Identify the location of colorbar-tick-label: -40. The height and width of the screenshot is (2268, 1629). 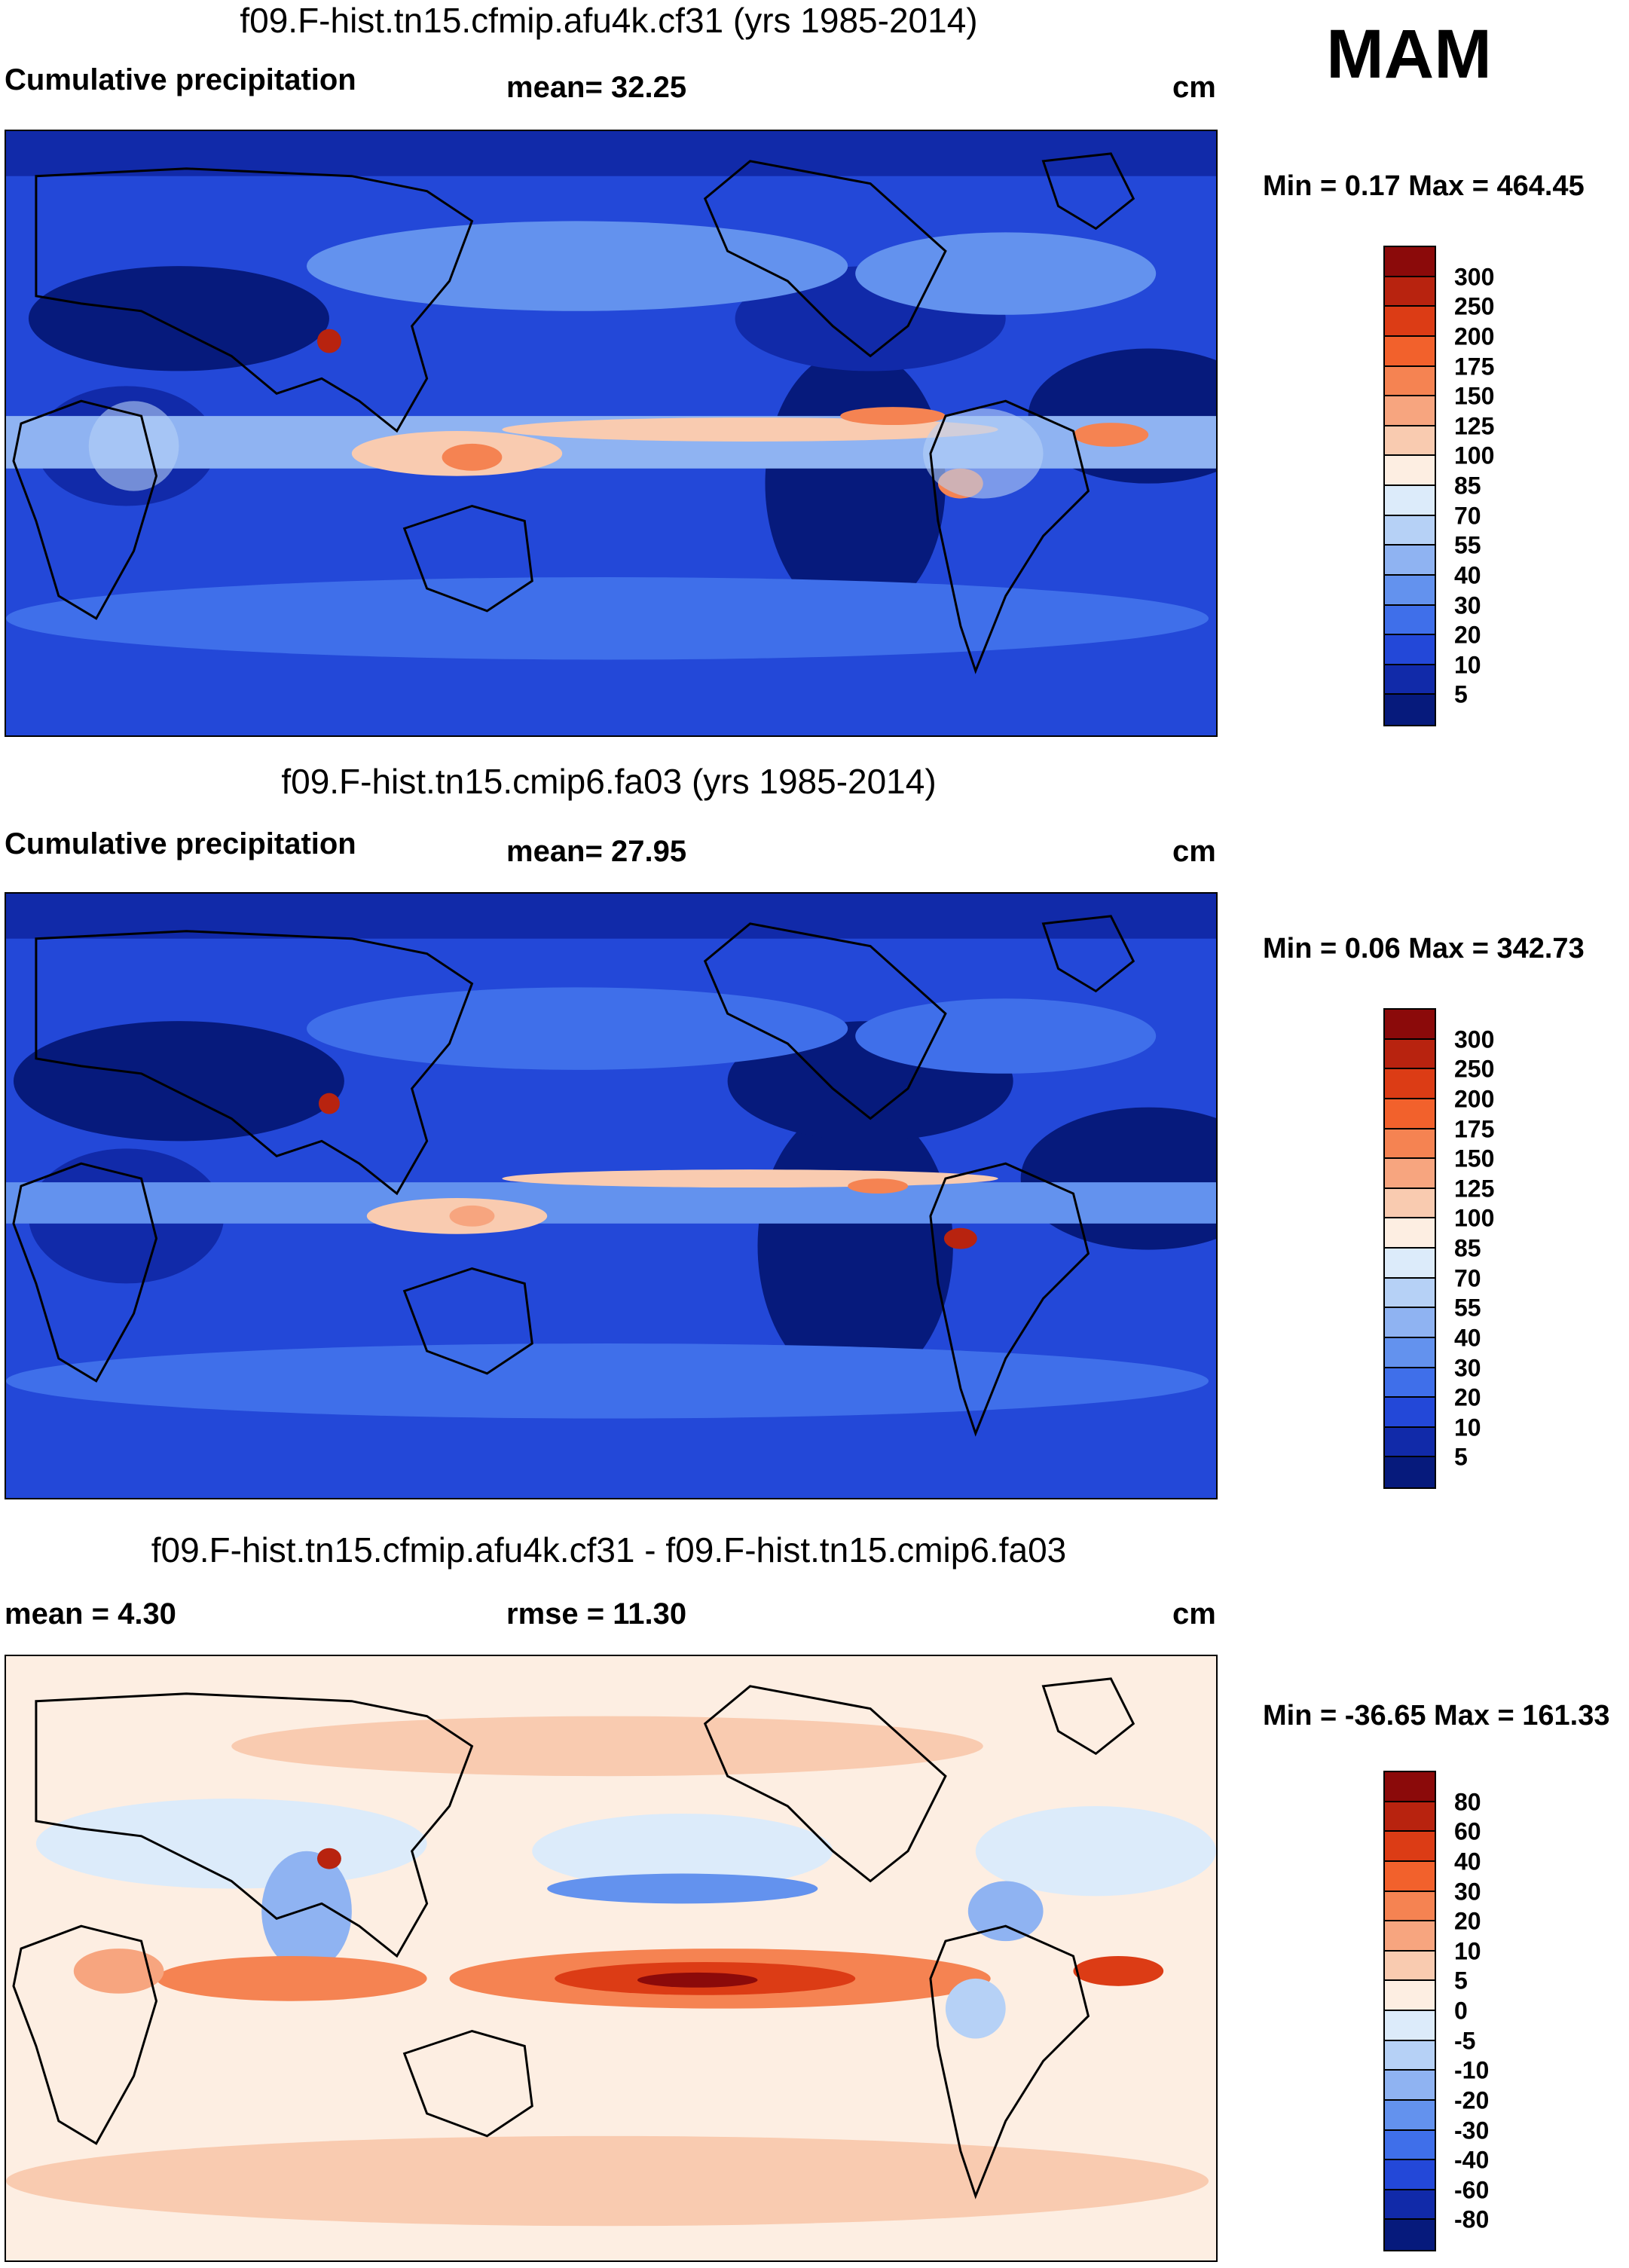
(1472, 2160).